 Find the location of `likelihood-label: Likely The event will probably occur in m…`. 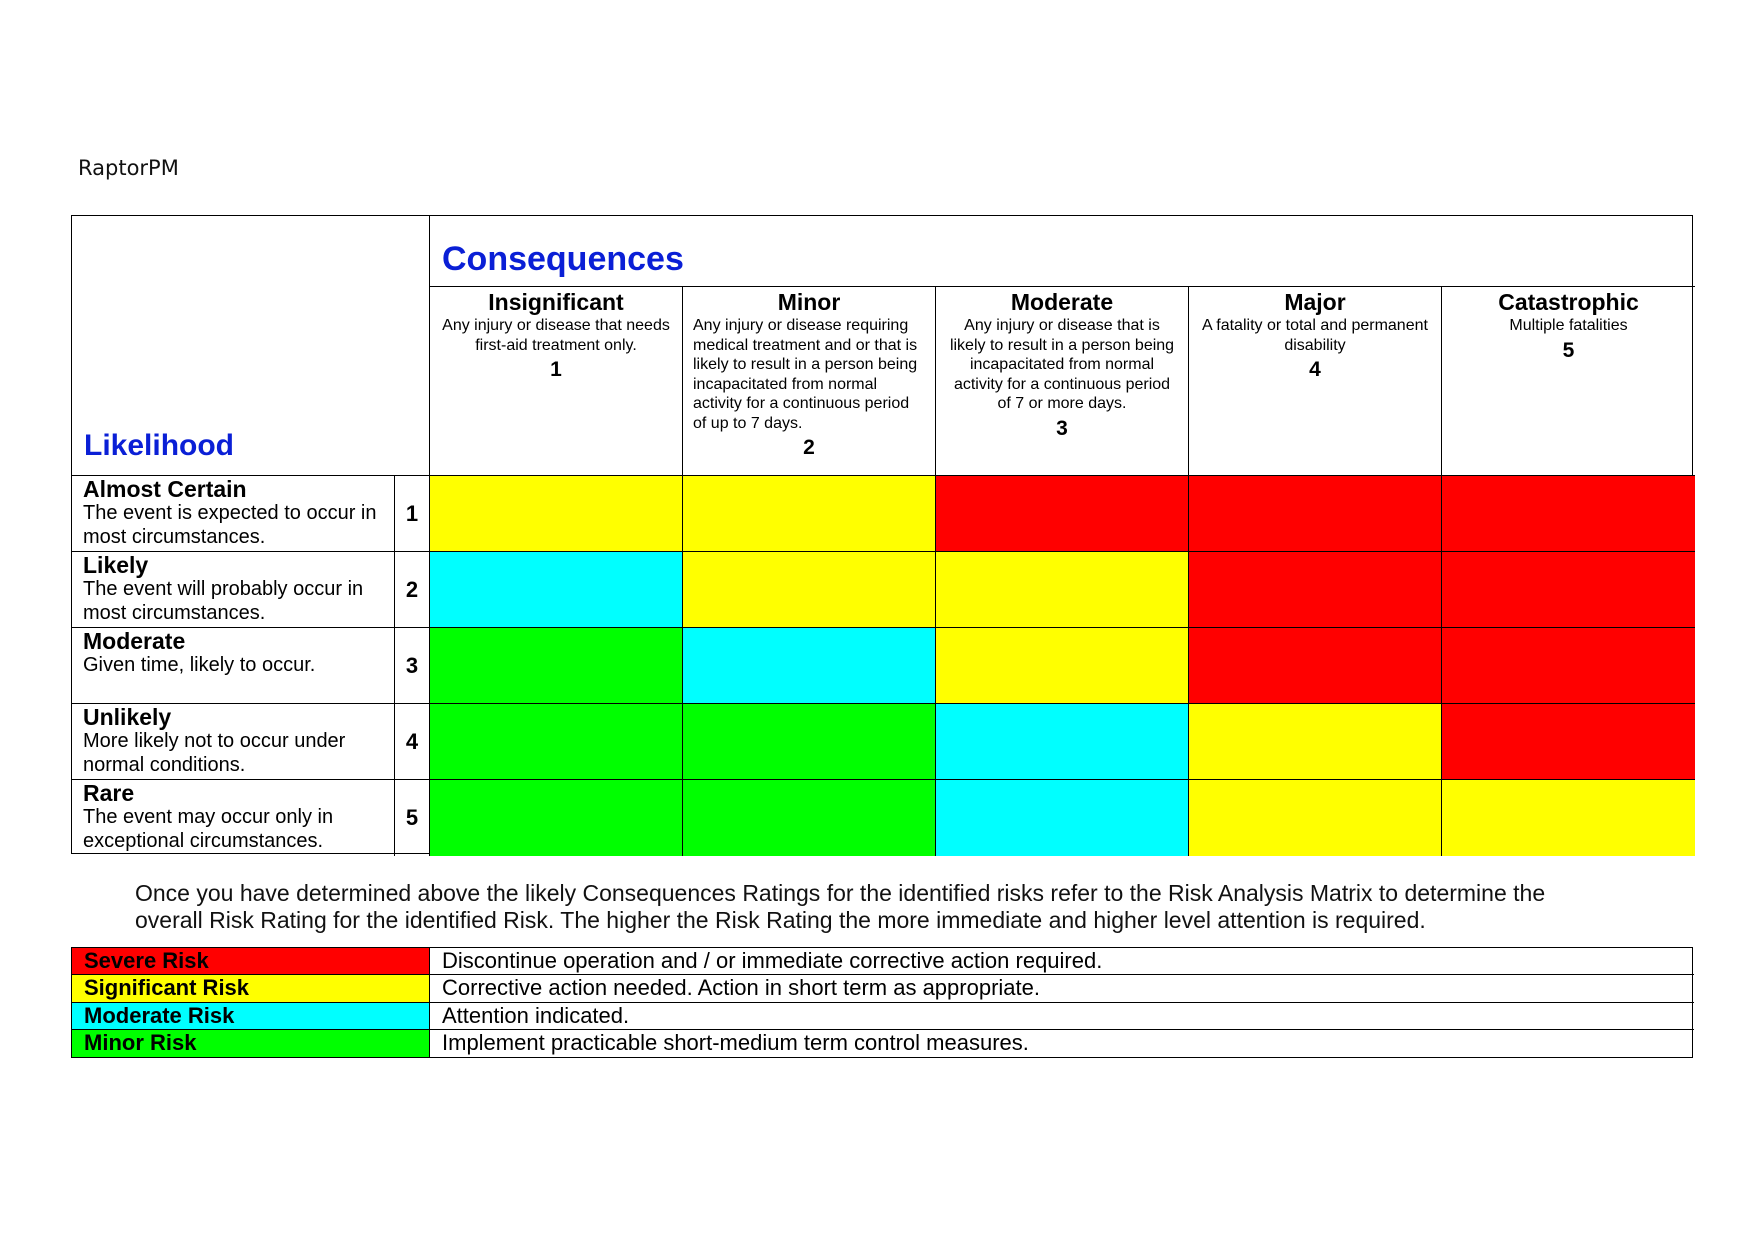

likelihood-label: Likely The event will probably occur in m… is located at coordinates (233, 590).